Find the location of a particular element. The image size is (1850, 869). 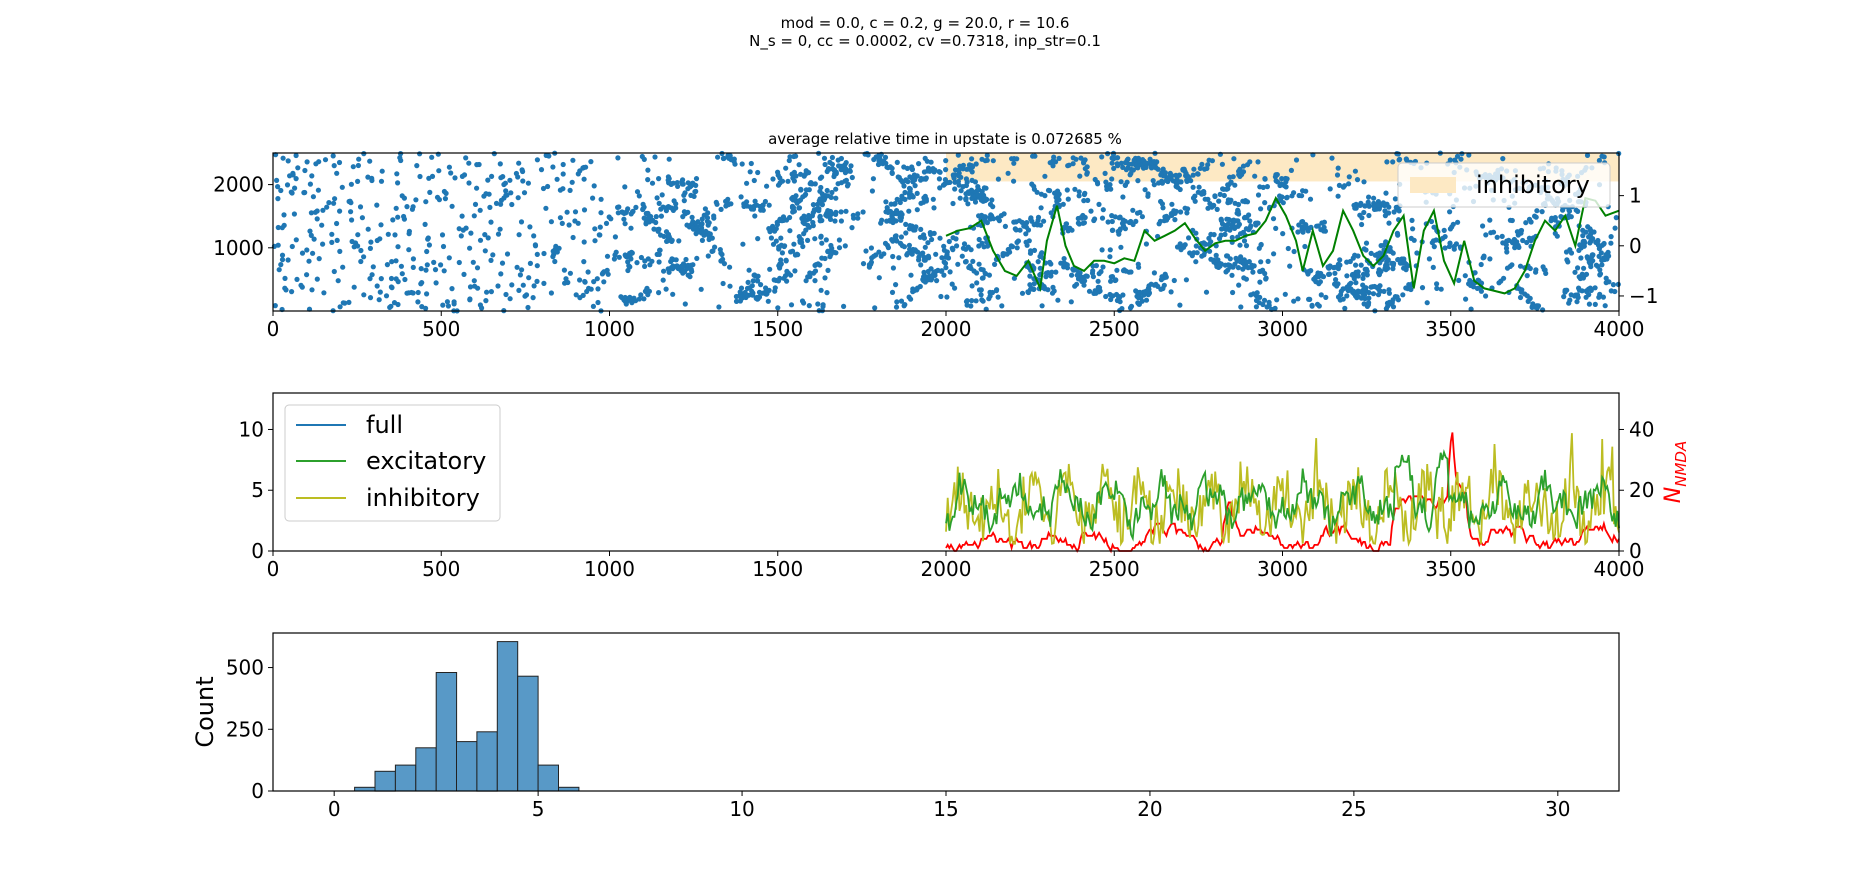

rates-x-ticks: 0 500 1000 1500 2000 2500 3000 3500 4000 is located at coordinates (955, 566).